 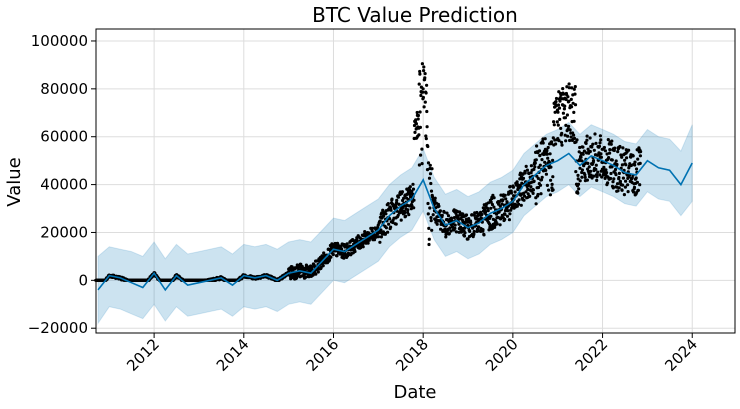 I want to click on y-axis-title: Value, so click(x=14, y=181).